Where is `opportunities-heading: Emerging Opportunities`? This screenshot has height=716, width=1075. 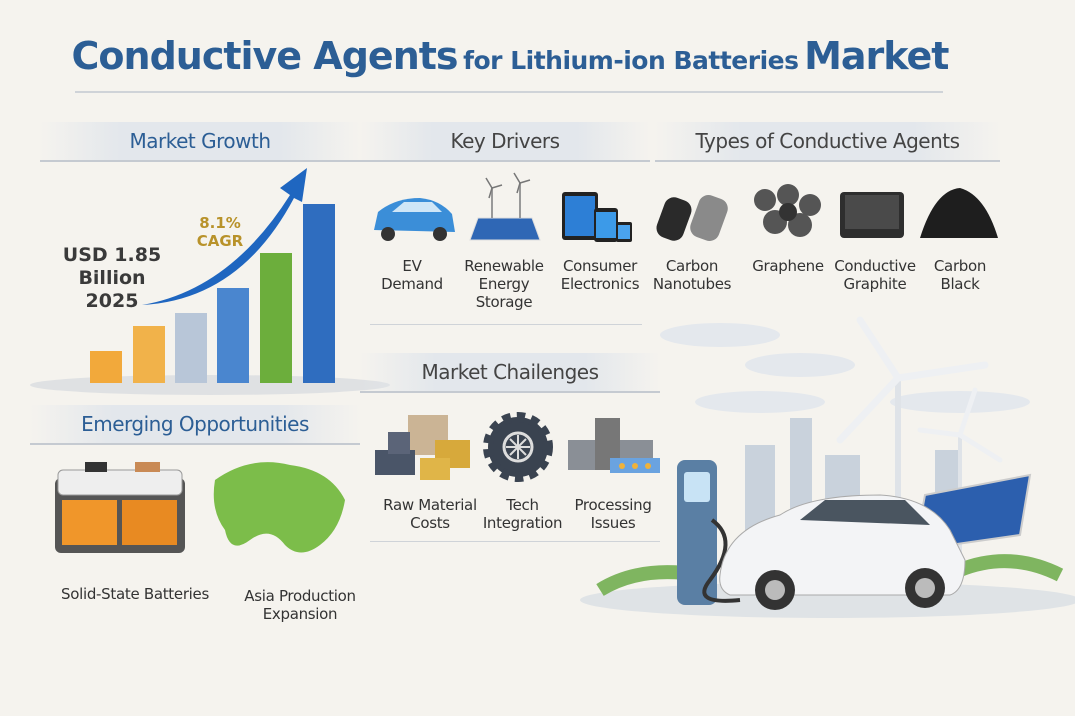
opportunities-heading: Emerging Opportunities is located at coordinates (195, 425).